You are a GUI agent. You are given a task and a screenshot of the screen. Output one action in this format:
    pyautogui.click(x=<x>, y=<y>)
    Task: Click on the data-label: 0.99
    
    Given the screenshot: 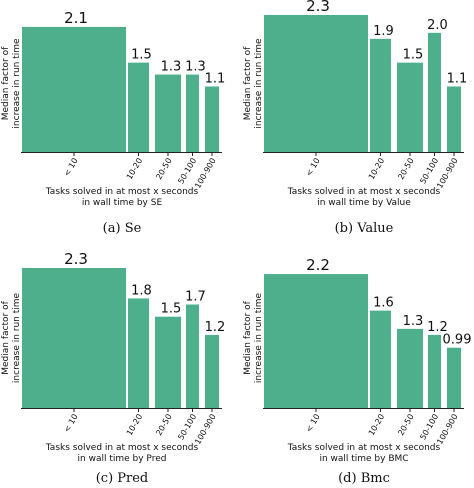 What is the action you would take?
    pyautogui.click(x=457, y=340)
    